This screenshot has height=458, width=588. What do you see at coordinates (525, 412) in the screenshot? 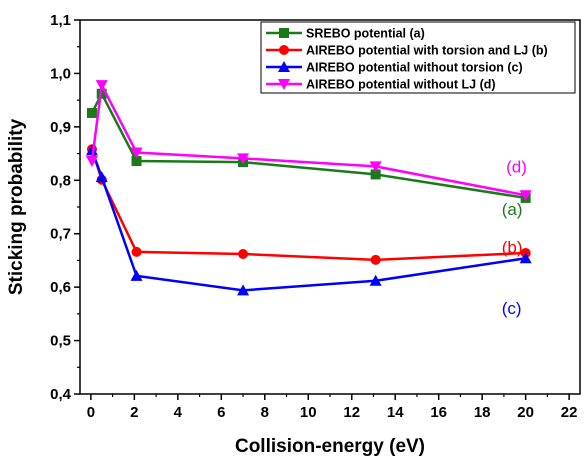
I see `x-tick-label: 20` at bounding box center [525, 412].